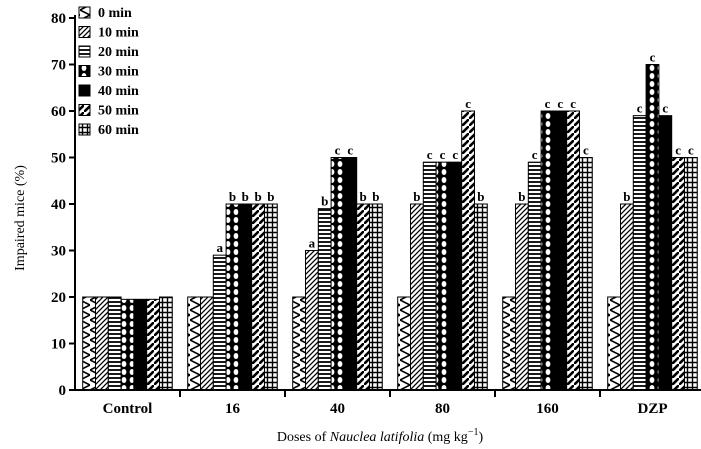 The width and height of the screenshot is (701, 449). What do you see at coordinates (58, 66) in the screenshot?
I see `y-tick-label: 70` at bounding box center [58, 66].